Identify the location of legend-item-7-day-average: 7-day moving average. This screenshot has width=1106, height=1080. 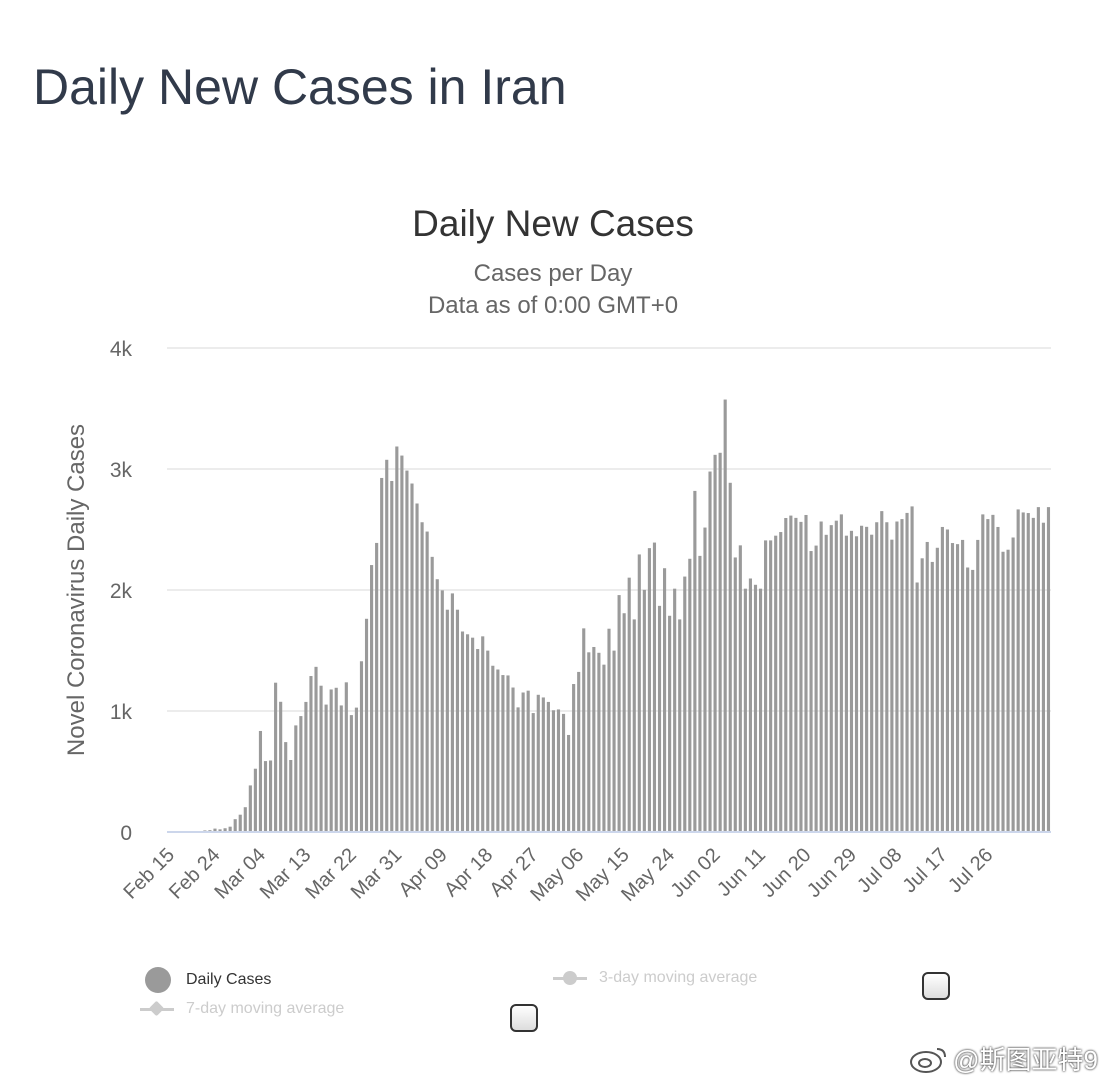
(242, 1009).